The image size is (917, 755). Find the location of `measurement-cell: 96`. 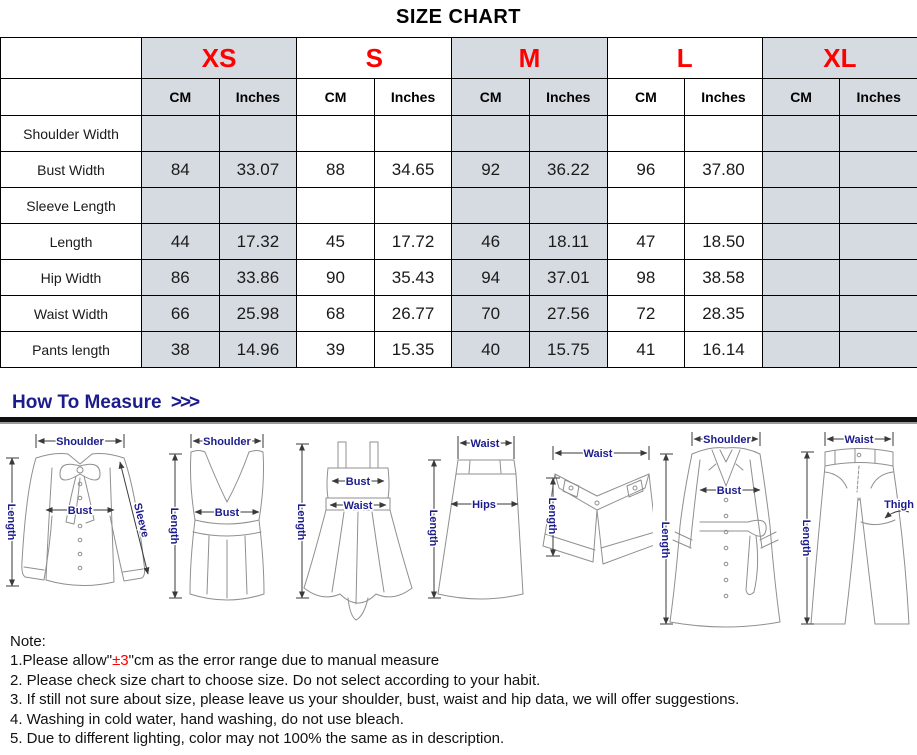

measurement-cell: 96 is located at coordinates (646, 169).